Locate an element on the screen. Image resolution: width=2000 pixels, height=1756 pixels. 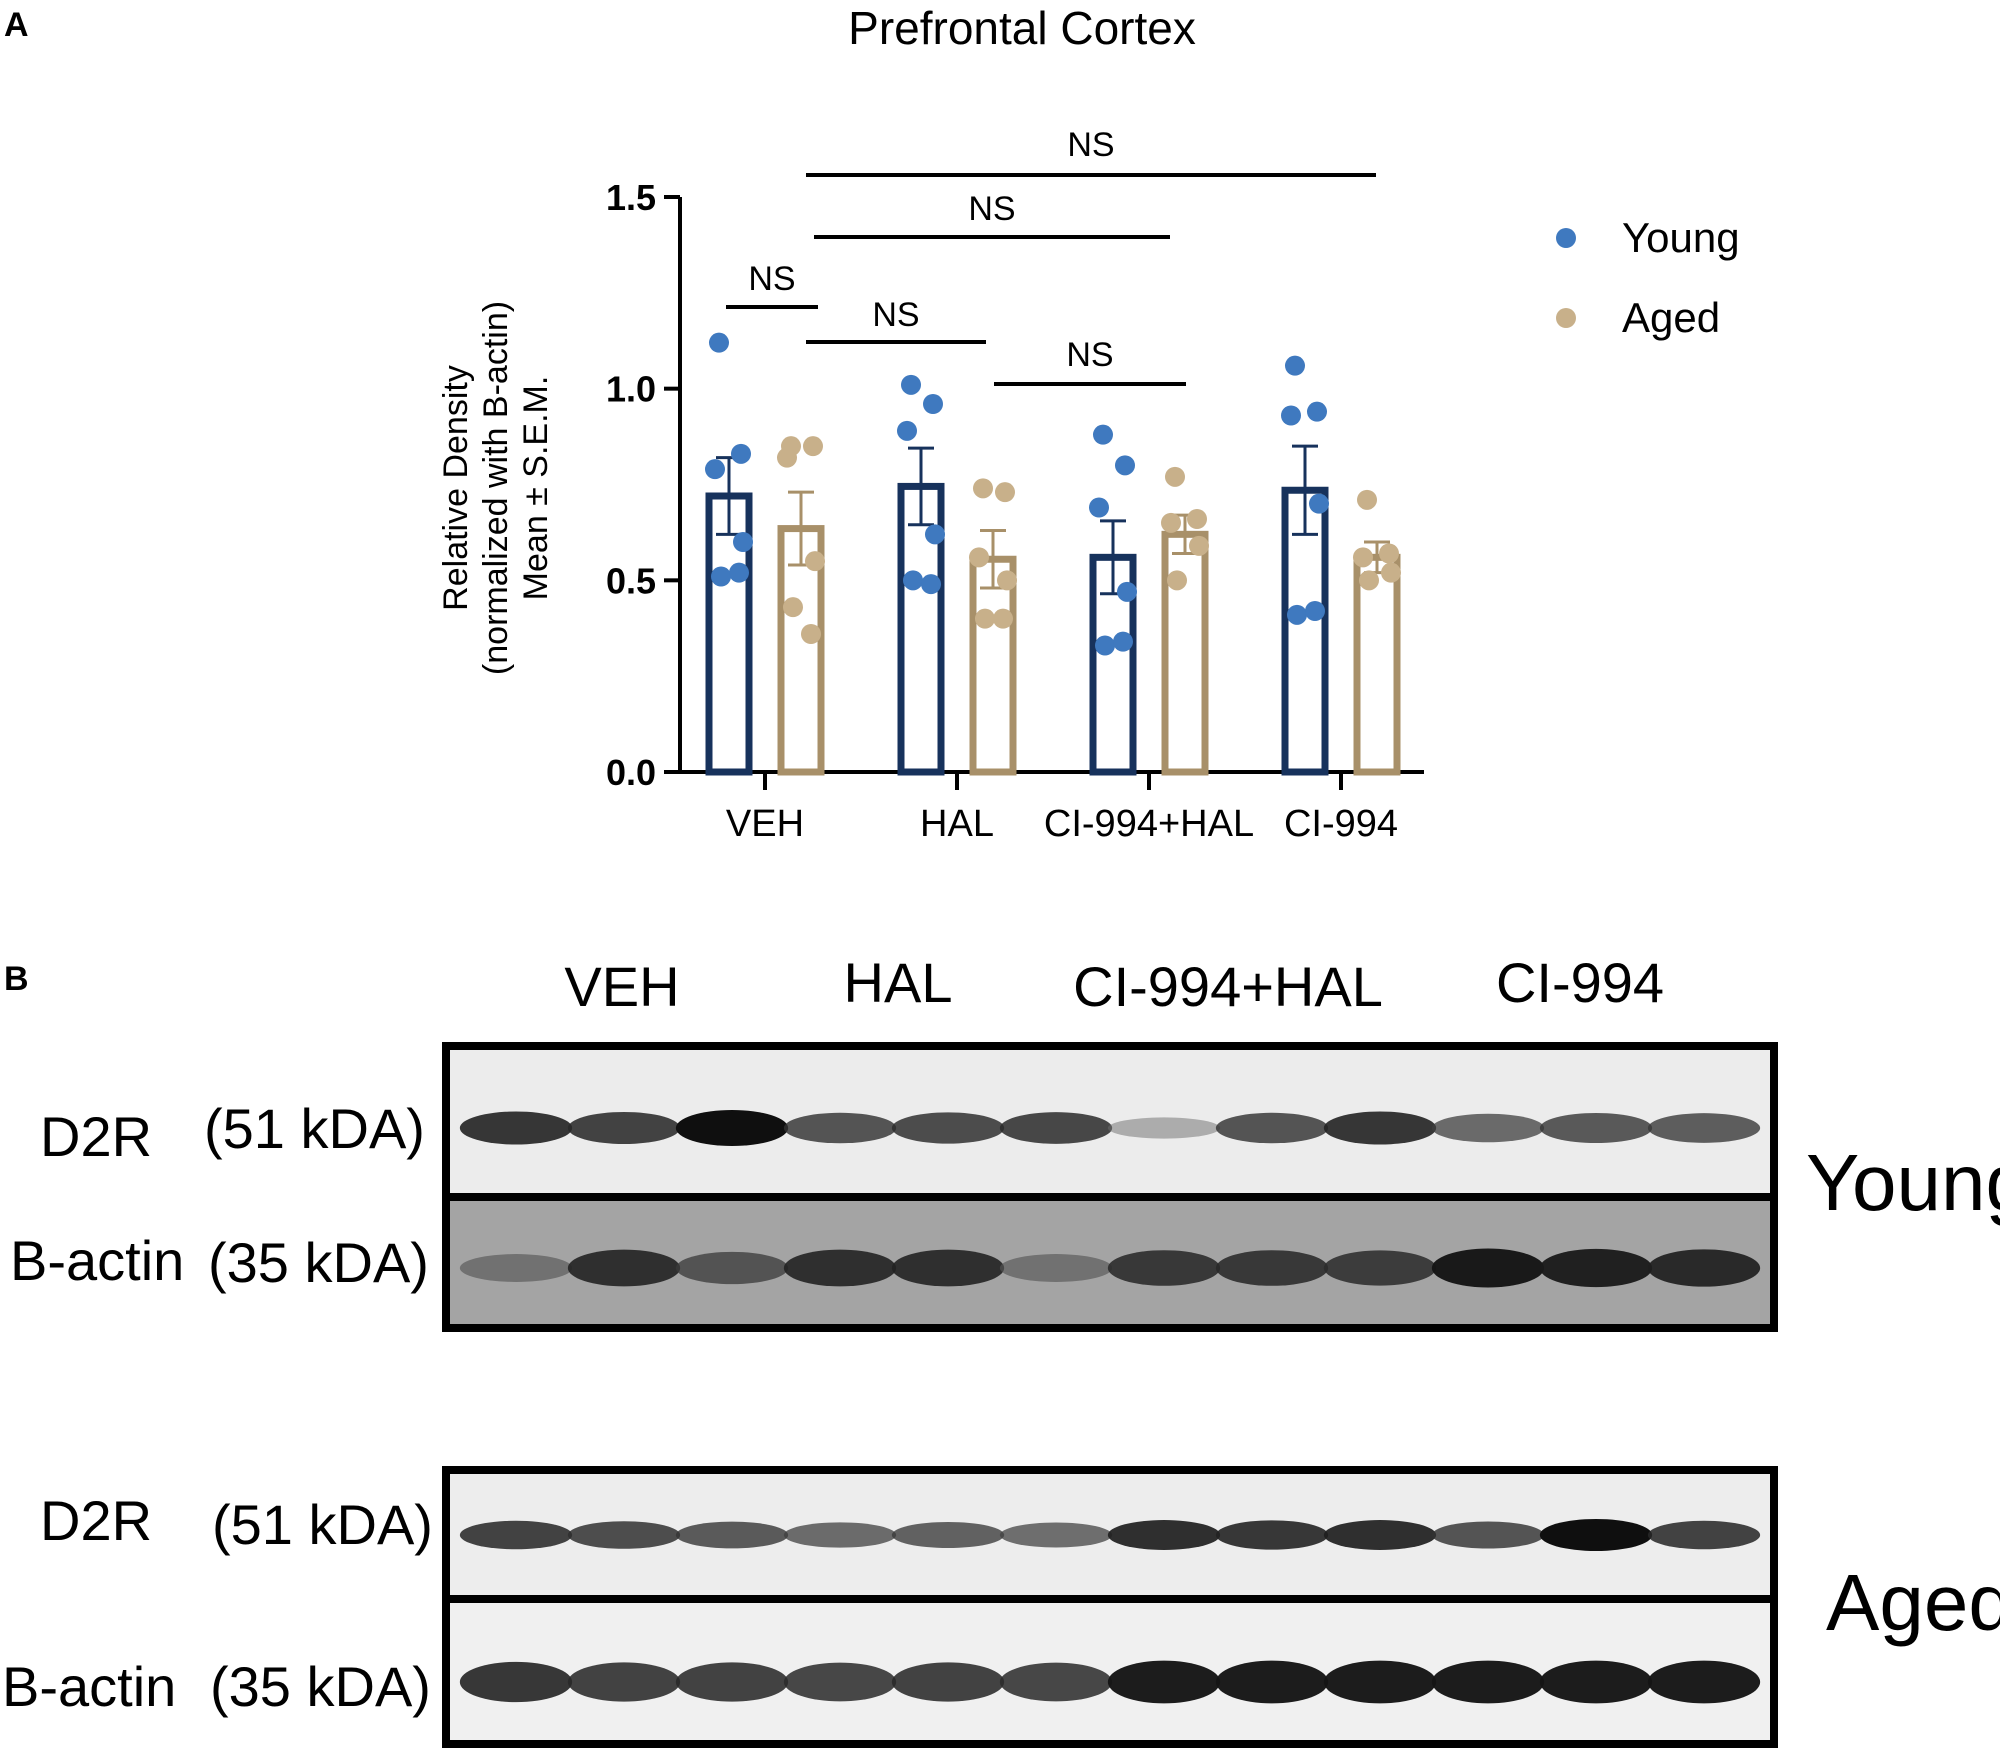
blot-young-actin-bands is located at coordinates (1110, 1268).